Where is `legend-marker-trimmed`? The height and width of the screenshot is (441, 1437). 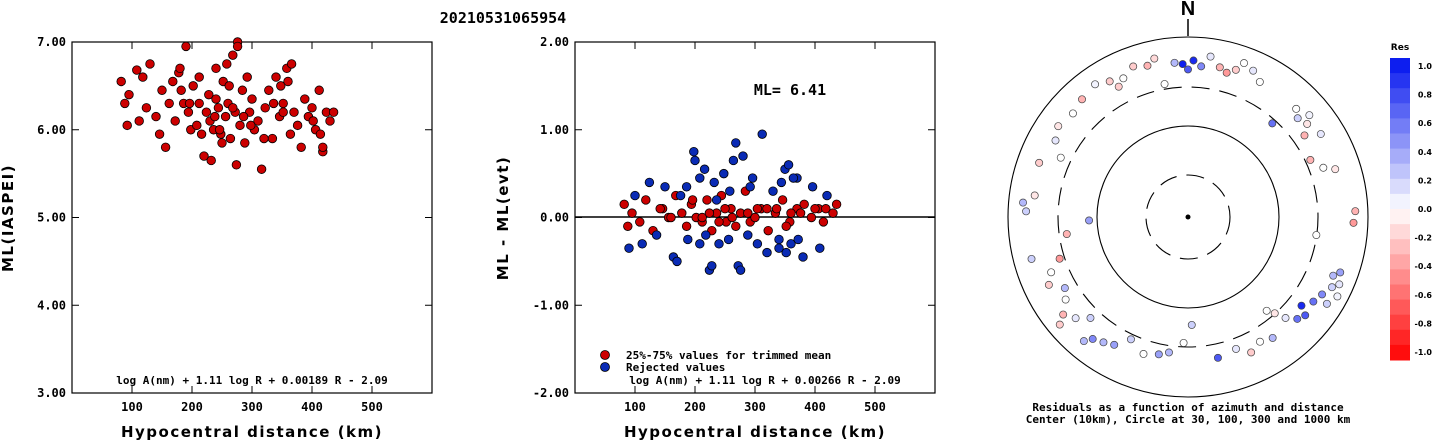 legend-marker-trimmed is located at coordinates (605, 355).